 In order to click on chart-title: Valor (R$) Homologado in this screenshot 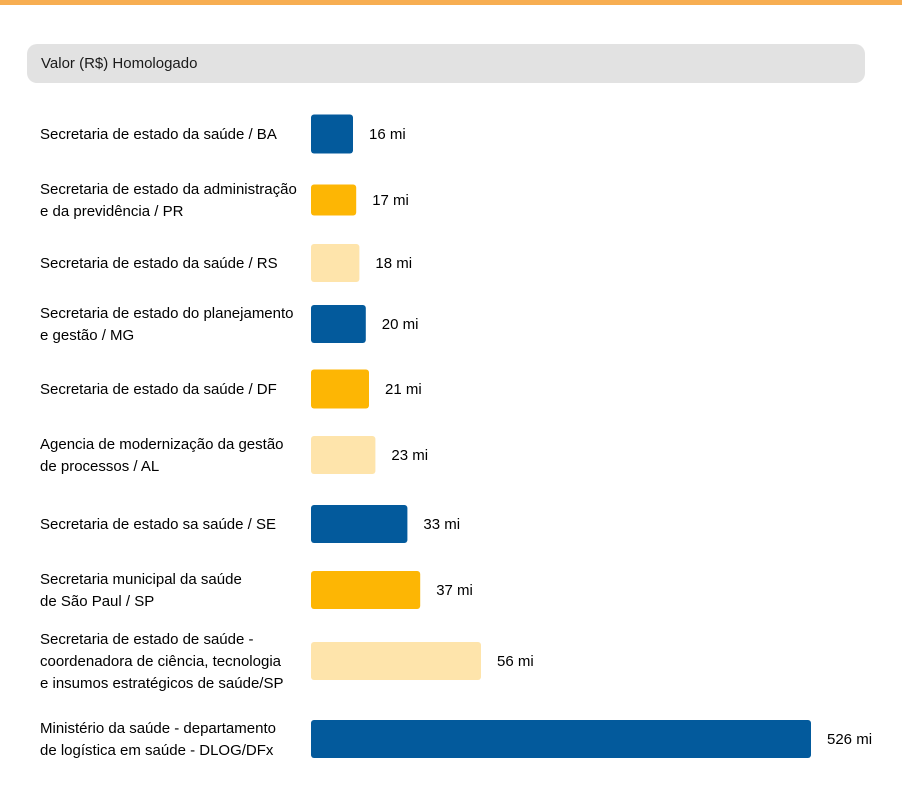, I will do `click(119, 63)`.